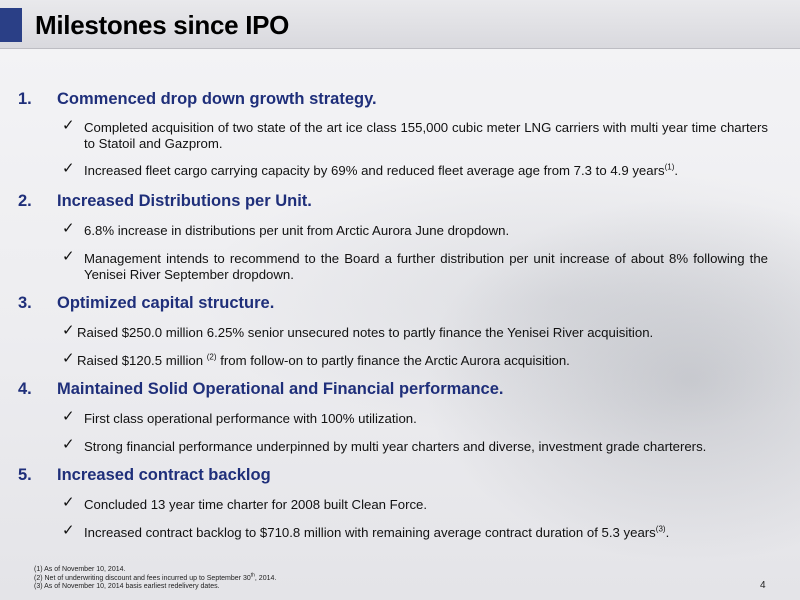 This screenshot has width=800, height=600. What do you see at coordinates (763, 585) in the screenshot?
I see `page-number: 4` at bounding box center [763, 585].